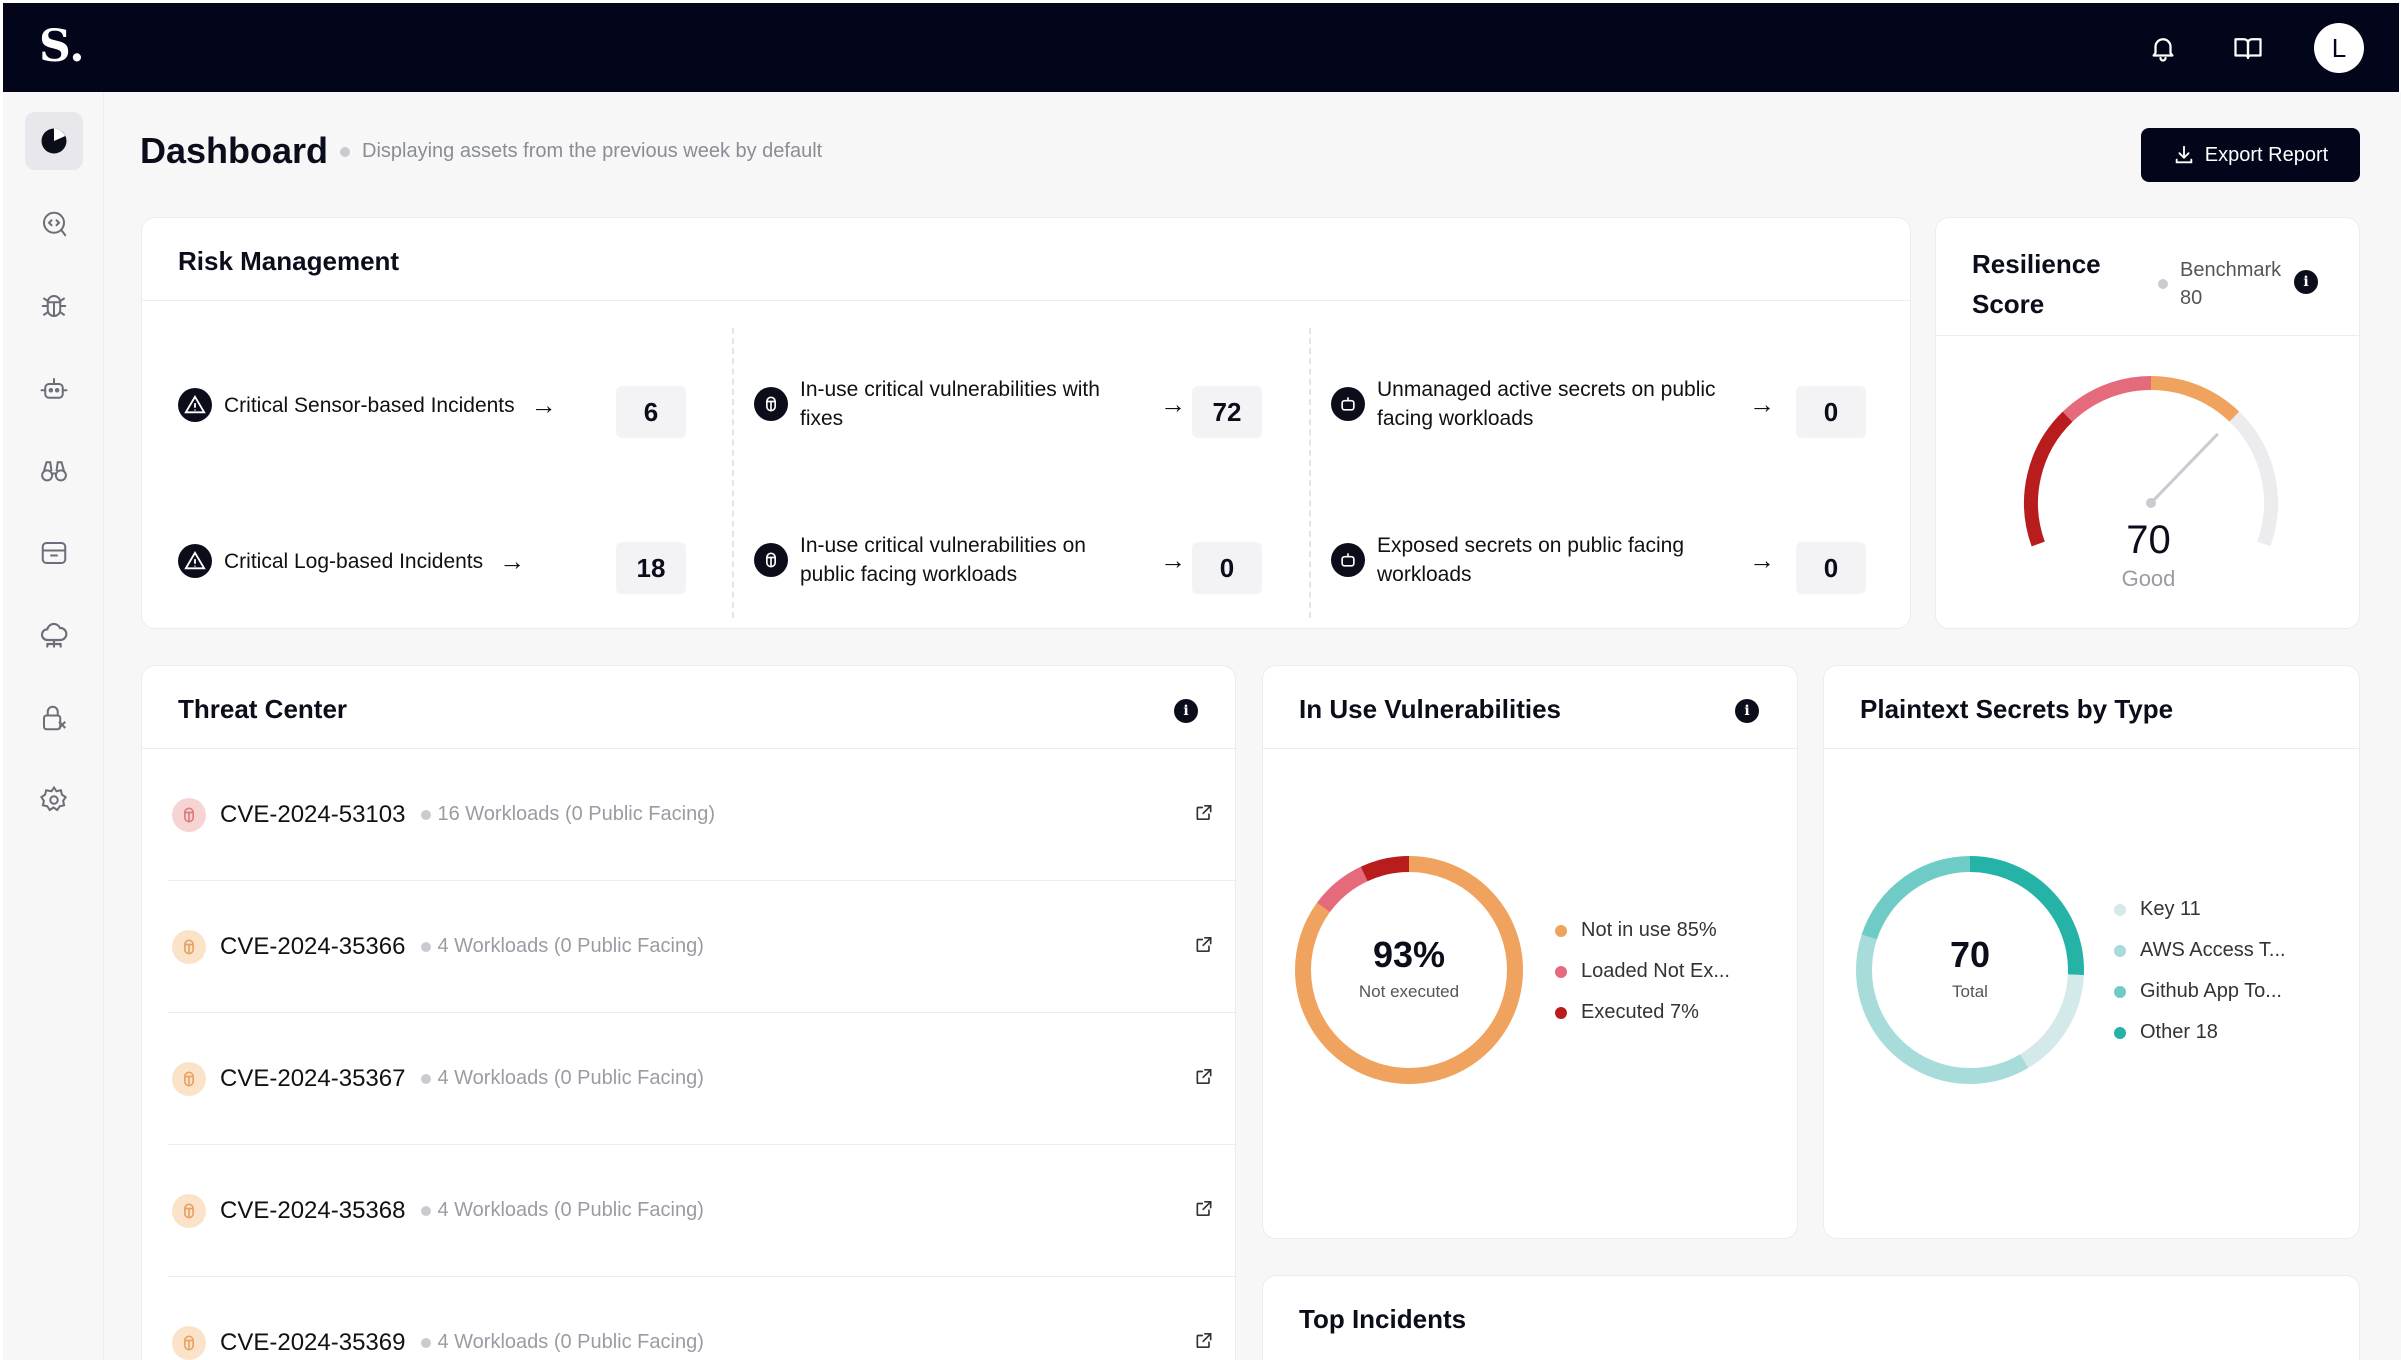 The image size is (2401, 1360). I want to click on risk-item-log-incidents: Critical Log-based Incidents →, so click(351, 561).